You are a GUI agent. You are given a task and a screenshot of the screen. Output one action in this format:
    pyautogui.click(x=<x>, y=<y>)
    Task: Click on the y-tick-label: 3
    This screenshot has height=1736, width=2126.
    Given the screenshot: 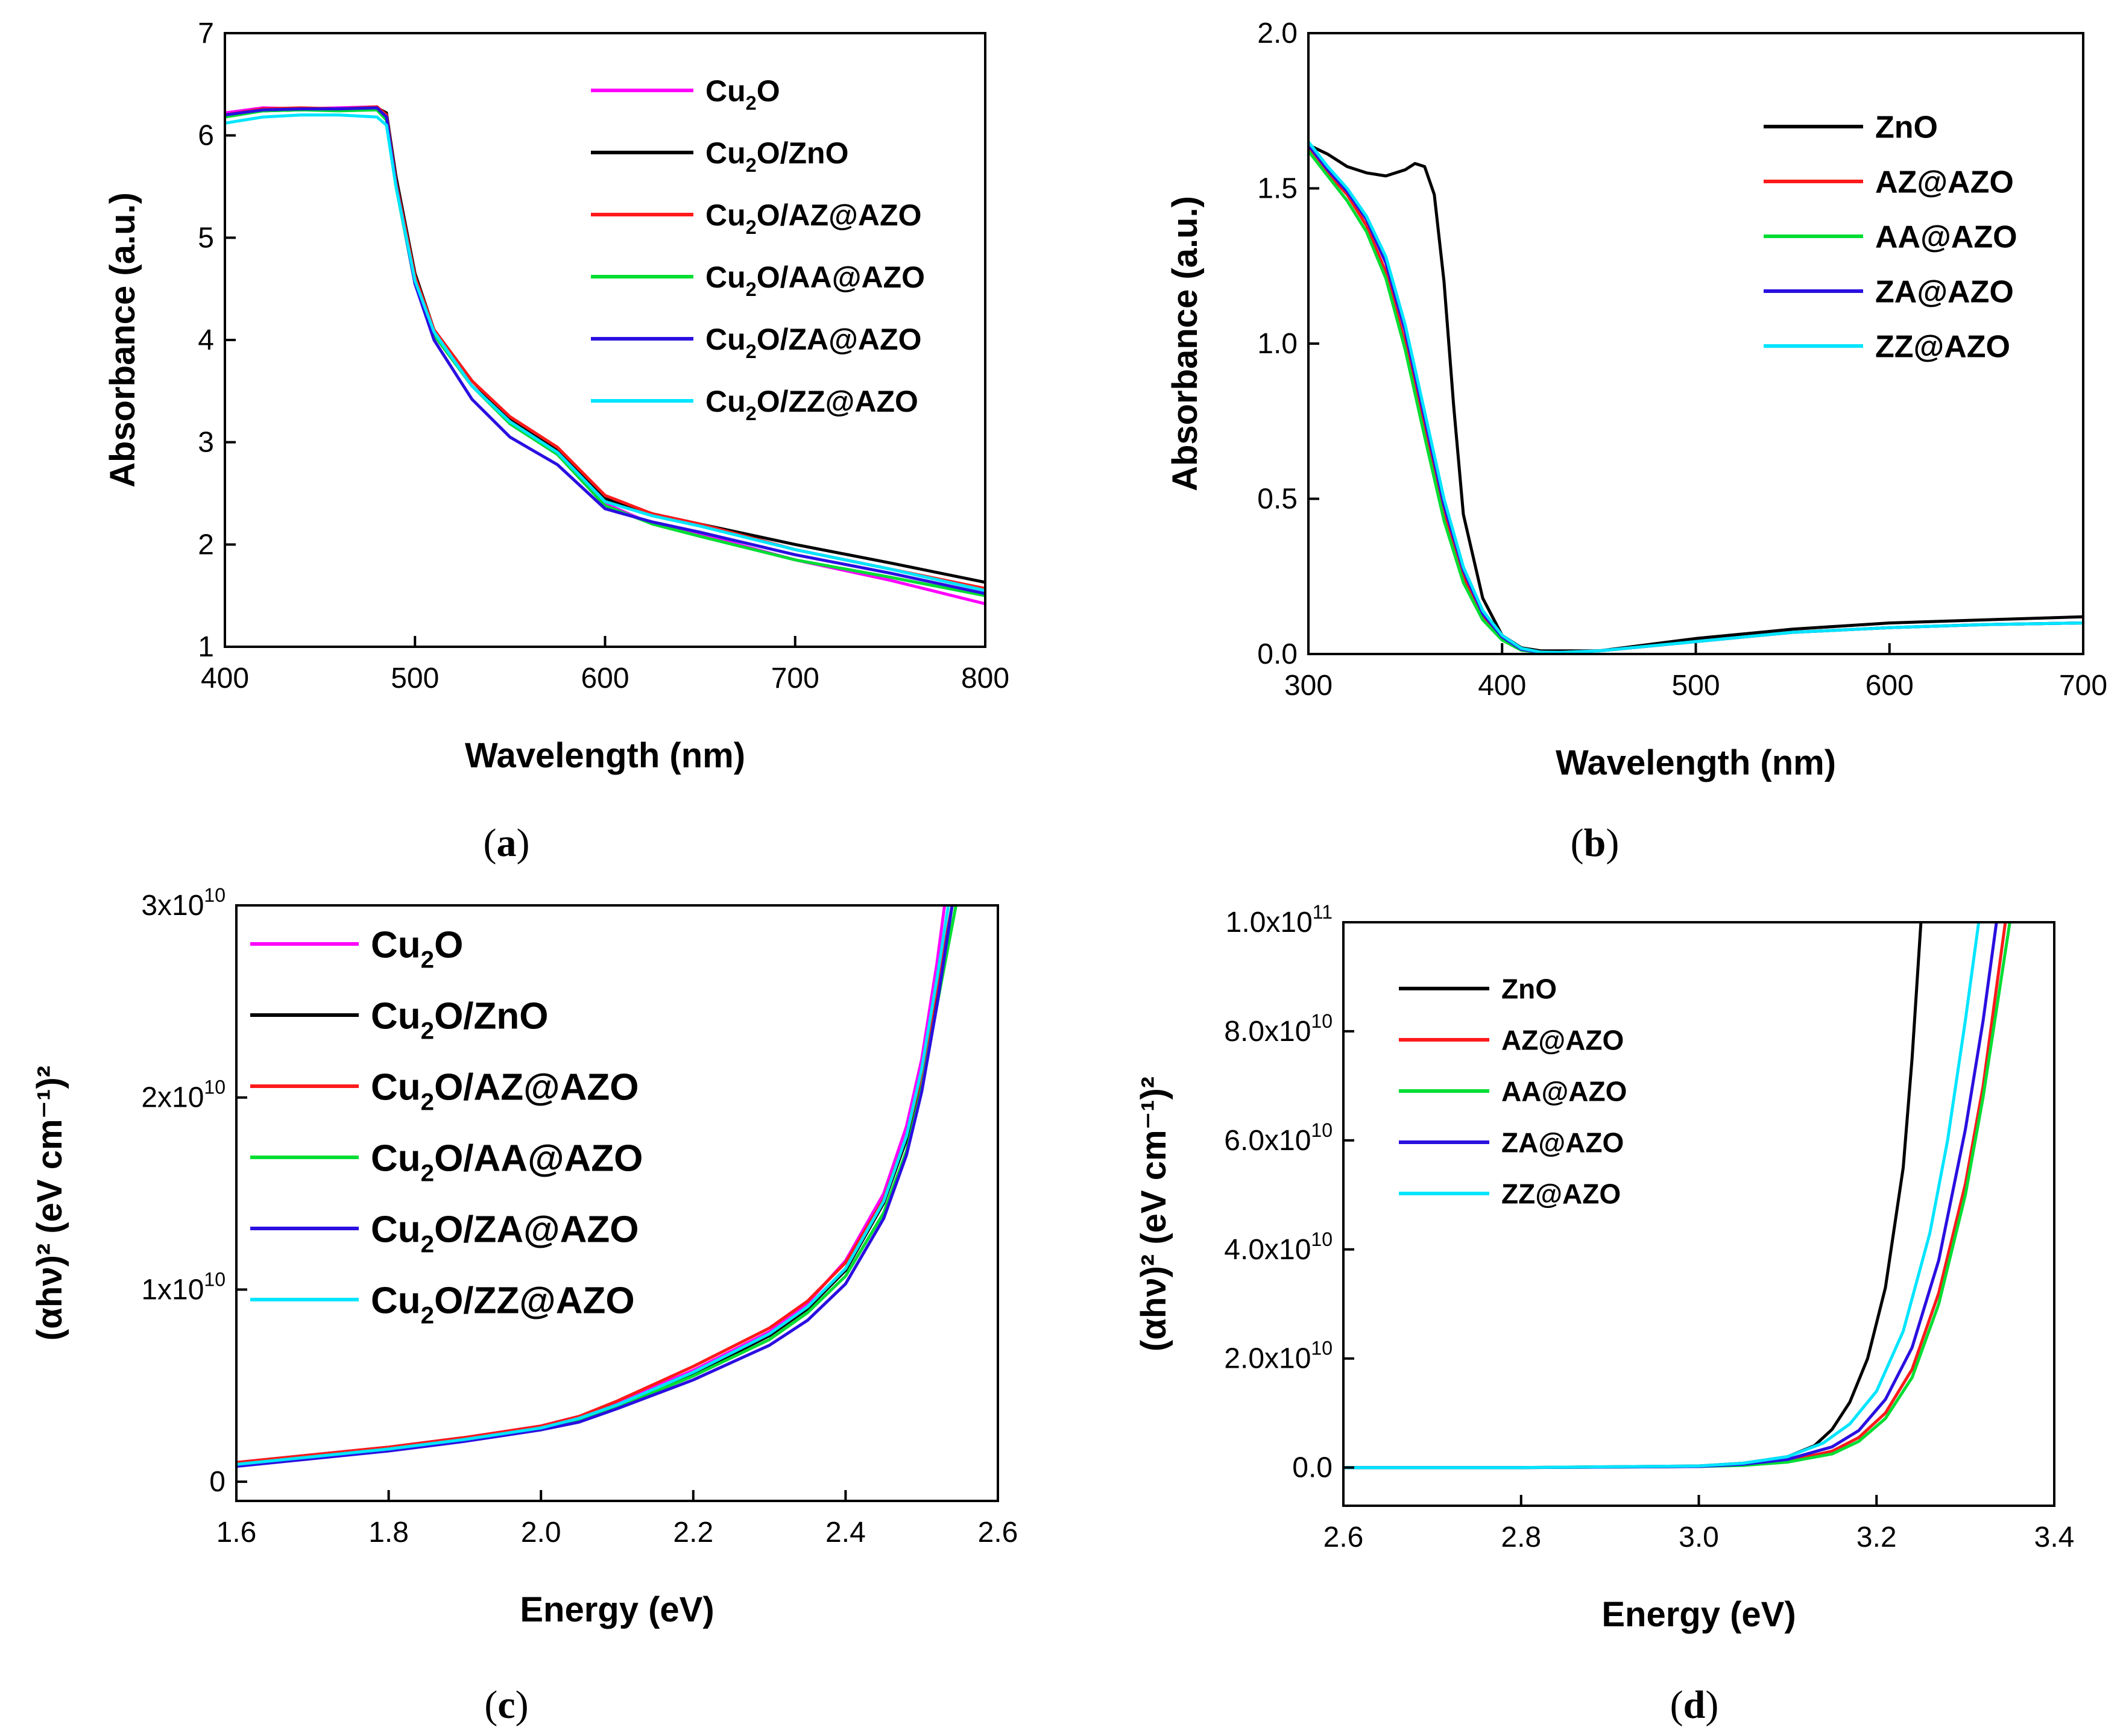 What is the action you would take?
    pyautogui.click(x=206, y=443)
    